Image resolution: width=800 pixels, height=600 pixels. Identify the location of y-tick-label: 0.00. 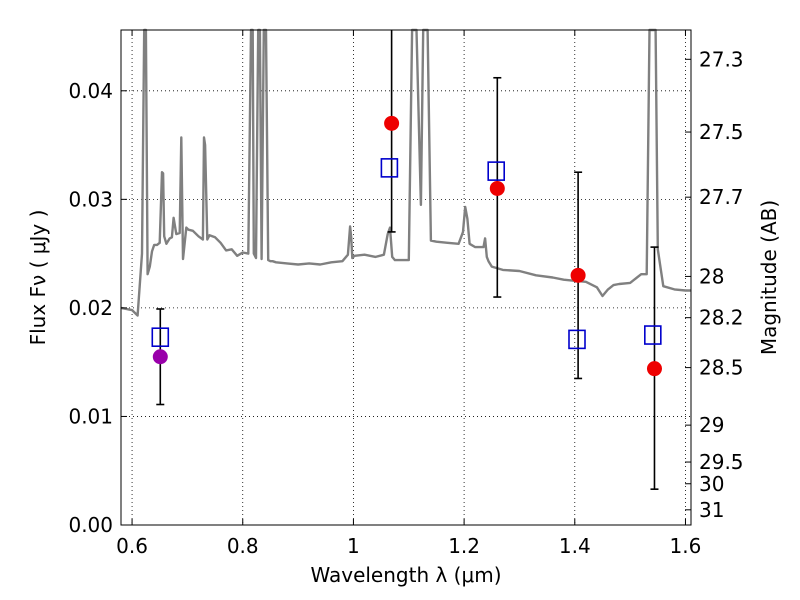
(90, 525).